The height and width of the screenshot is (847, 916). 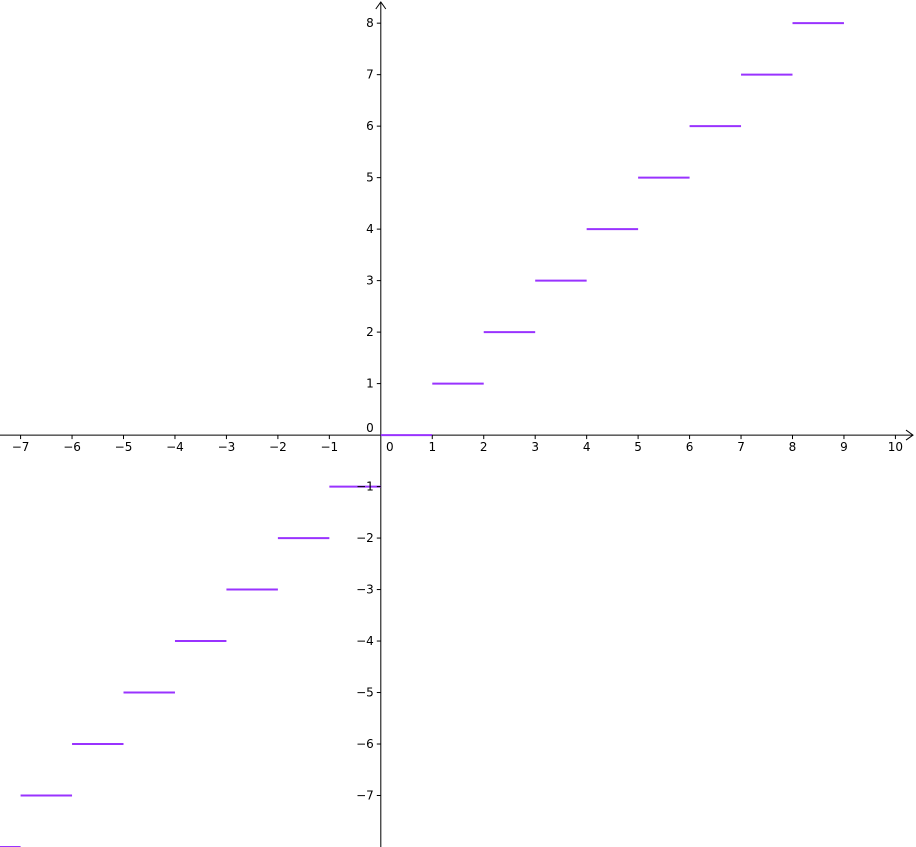 What do you see at coordinates (175, 447) in the screenshot?
I see `x-tick-label: −4` at bounding box center [175, 447].